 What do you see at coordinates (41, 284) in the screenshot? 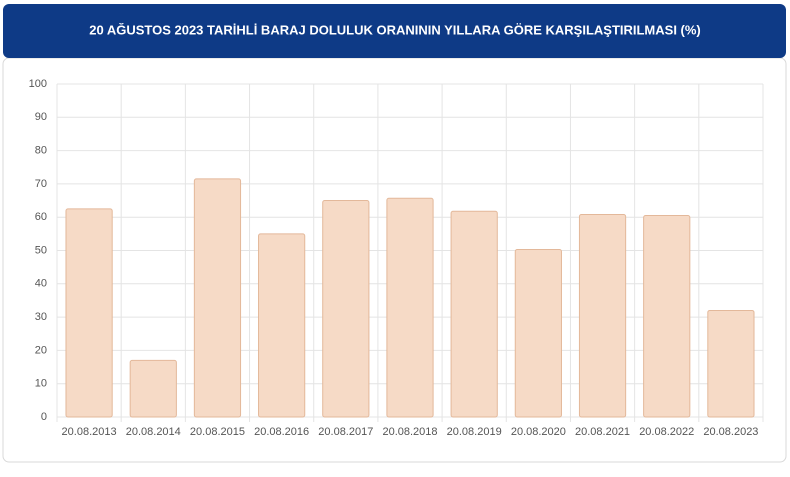
I see `y-tick-label: 40` at bounding box center [41, 284].